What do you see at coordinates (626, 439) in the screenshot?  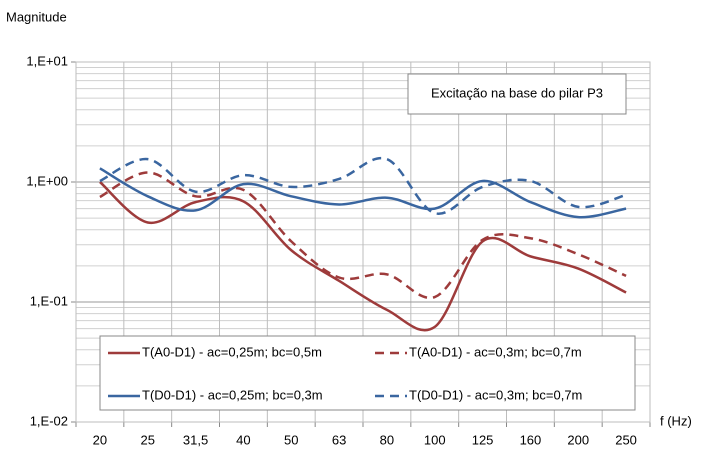 I see `x-tick-label: 250` at bounding box center [626, 439].